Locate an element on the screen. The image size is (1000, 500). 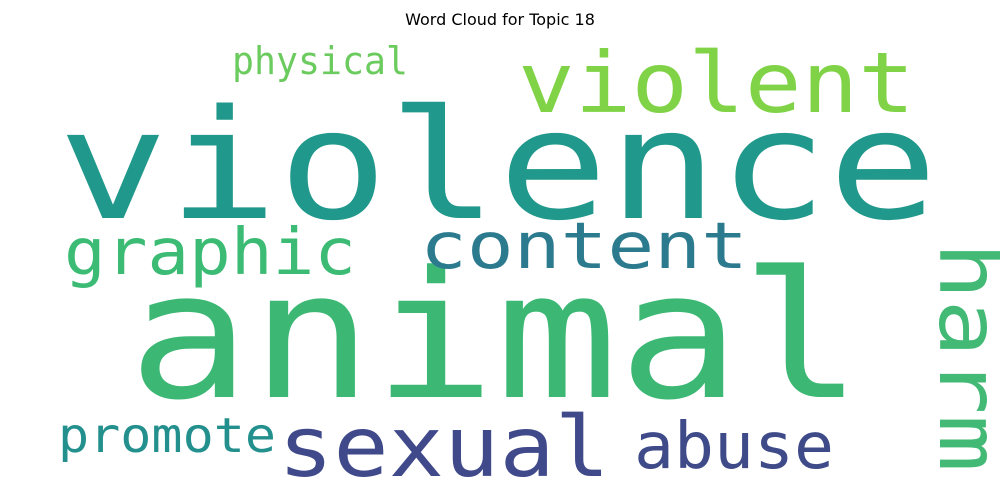
word-harm: harm is located at coordinates (960, 357).